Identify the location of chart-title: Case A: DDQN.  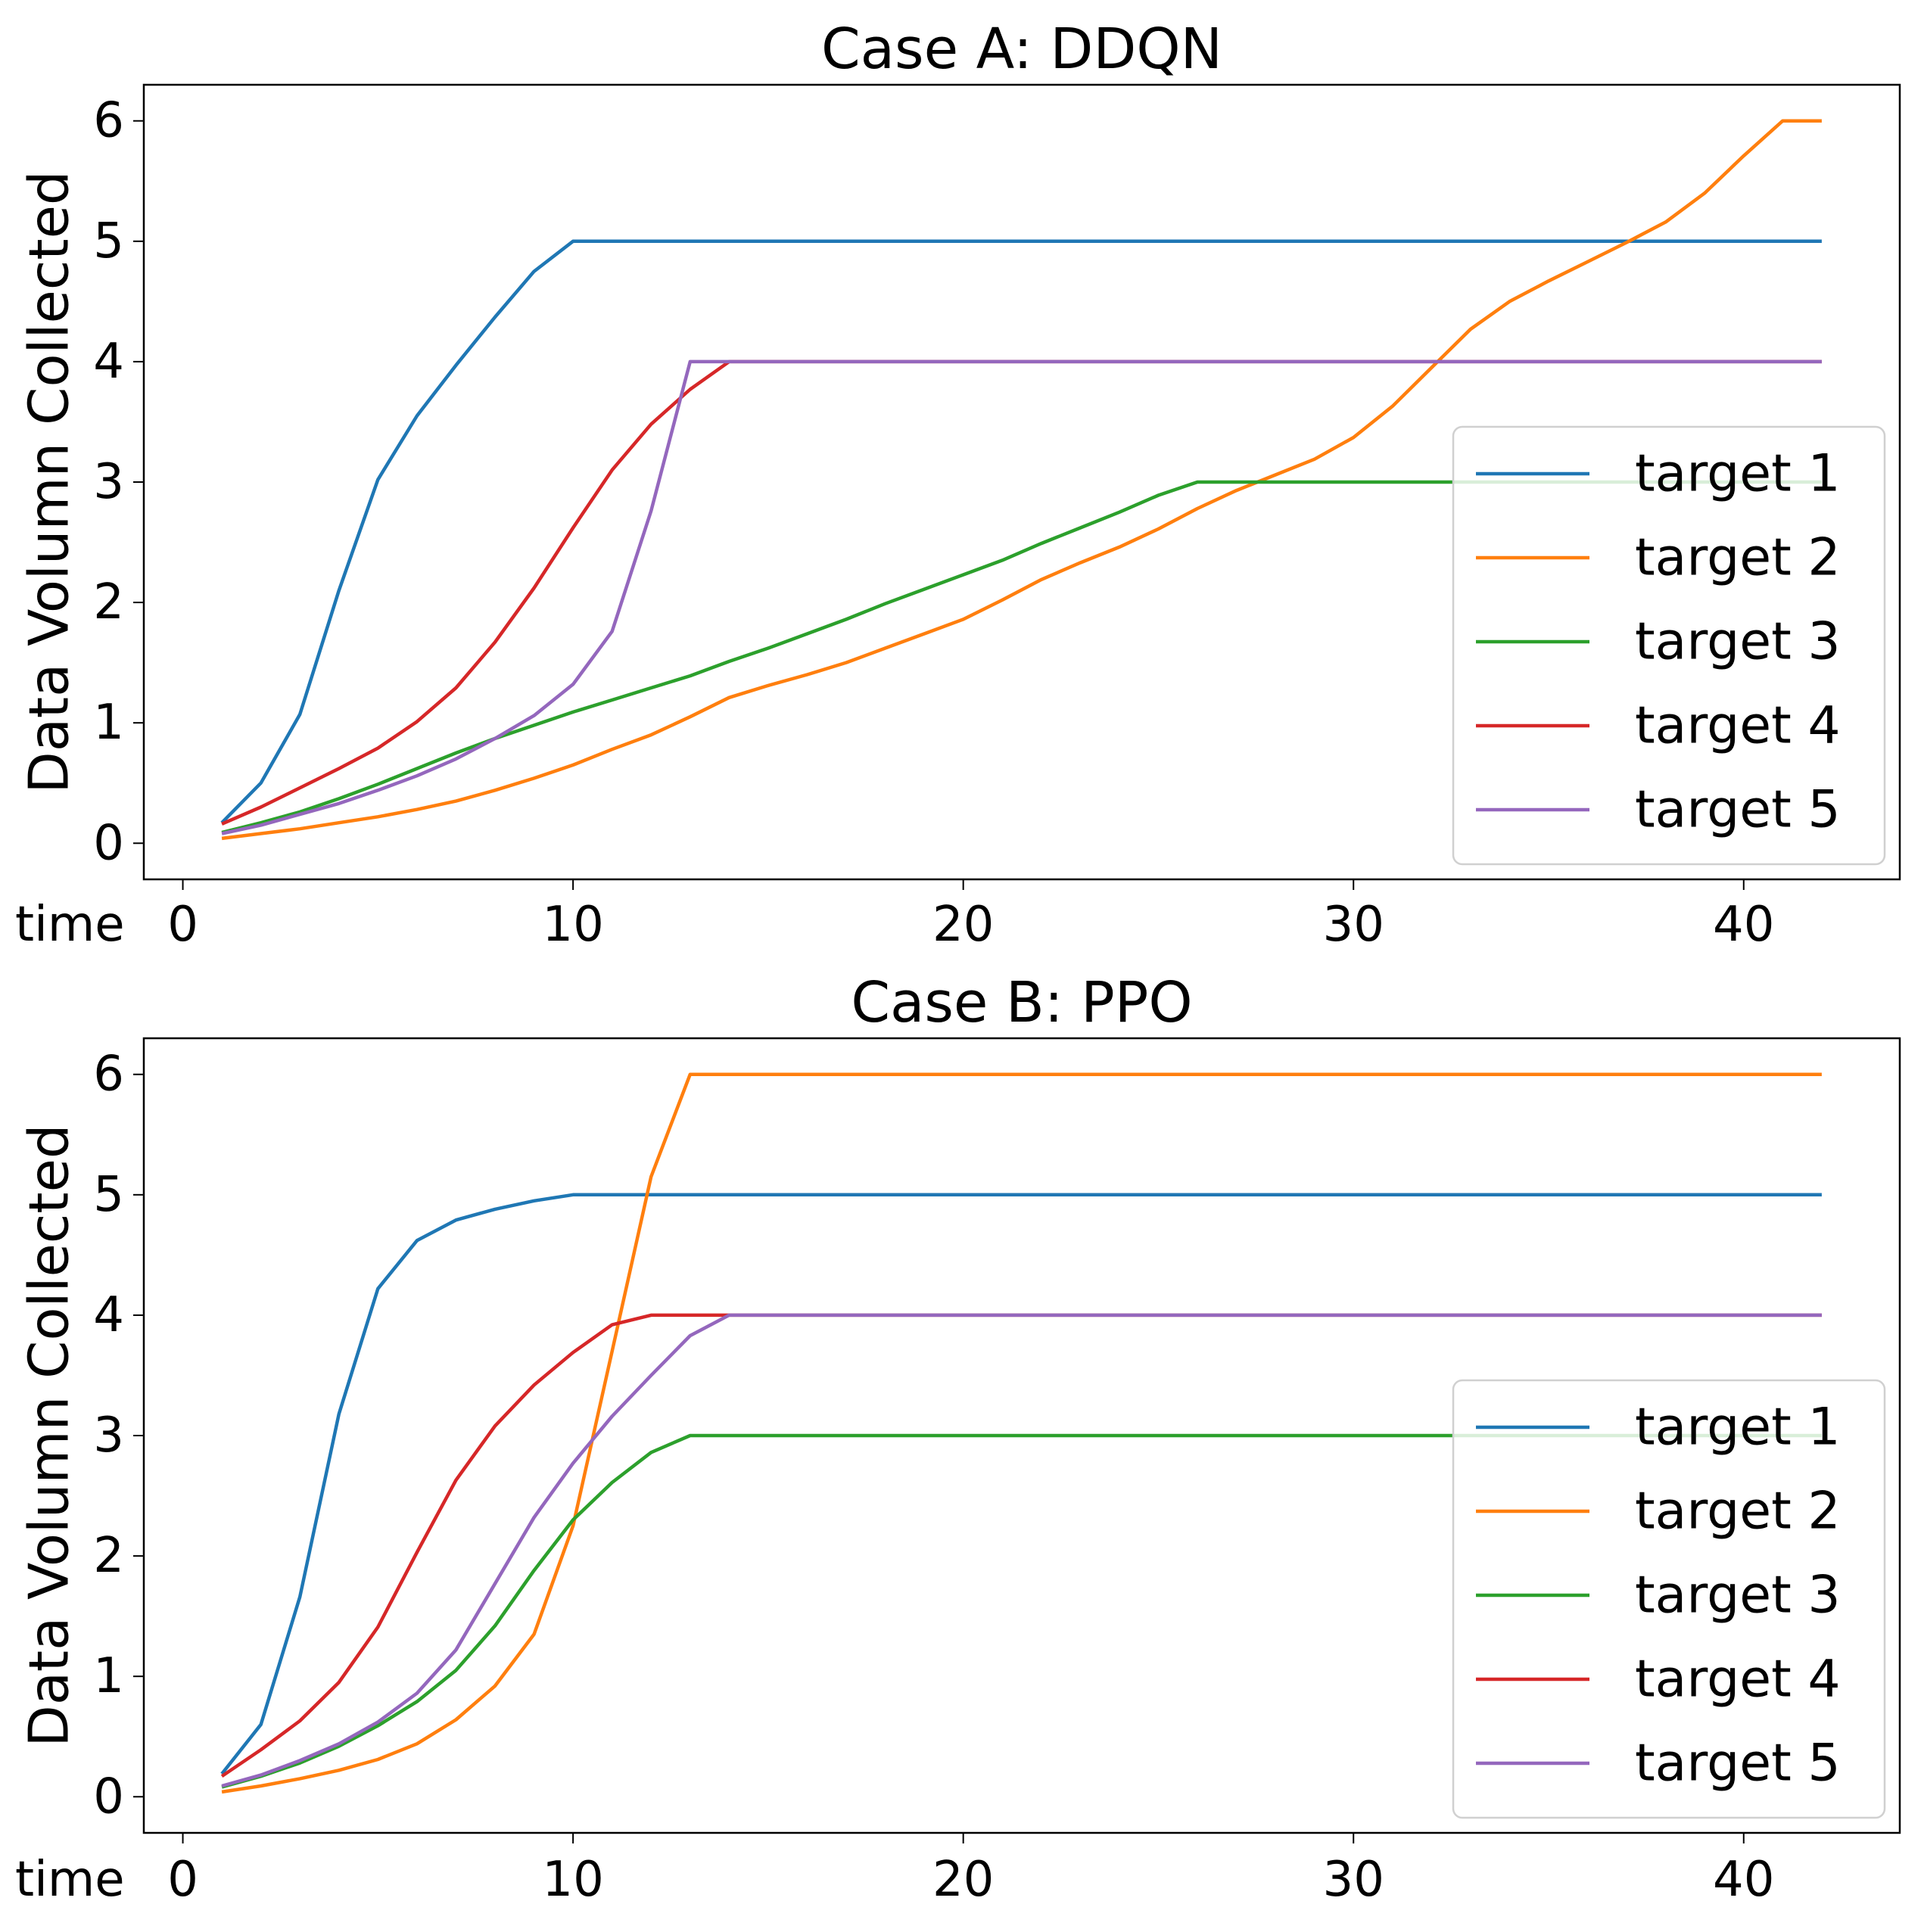
(1022, 49).